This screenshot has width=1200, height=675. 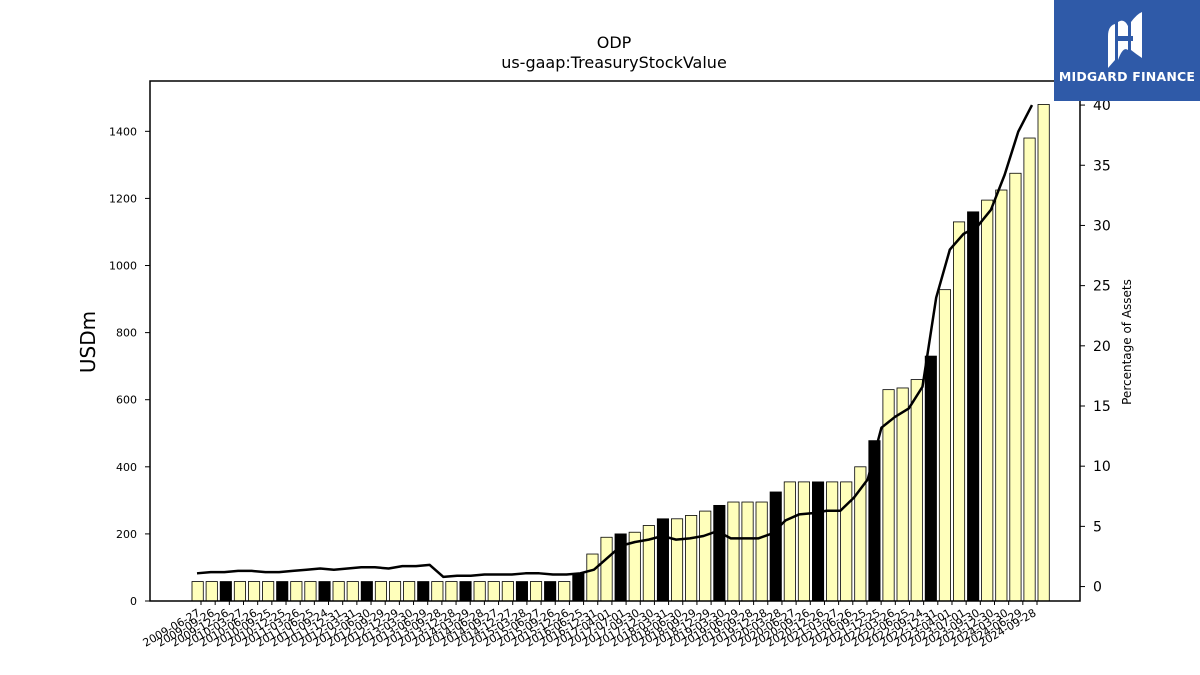 I want to click on y-tick-label: 400, so click(x=126, y=467).